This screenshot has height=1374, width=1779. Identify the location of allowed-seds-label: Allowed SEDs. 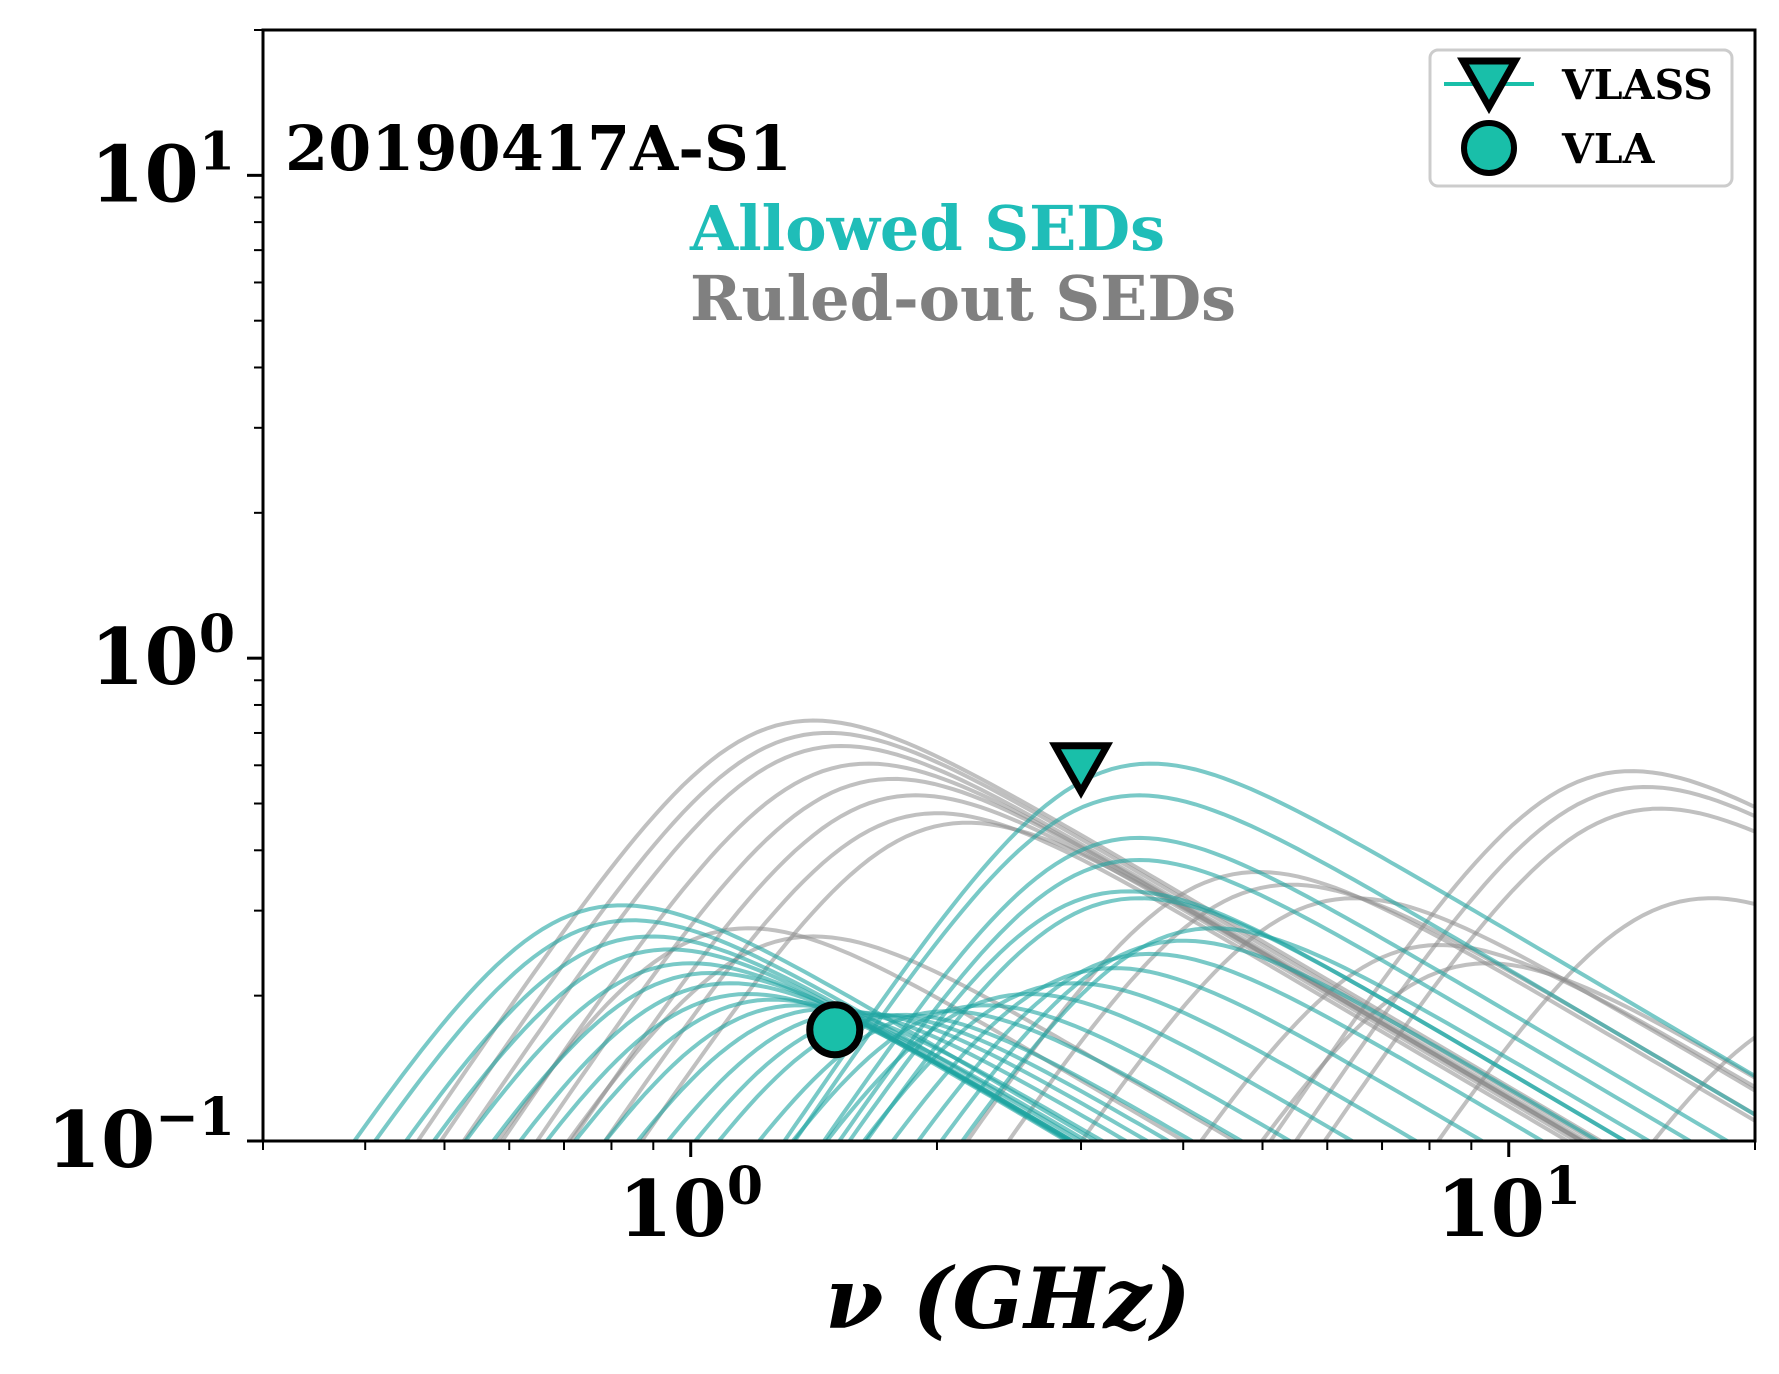
(927, 228).